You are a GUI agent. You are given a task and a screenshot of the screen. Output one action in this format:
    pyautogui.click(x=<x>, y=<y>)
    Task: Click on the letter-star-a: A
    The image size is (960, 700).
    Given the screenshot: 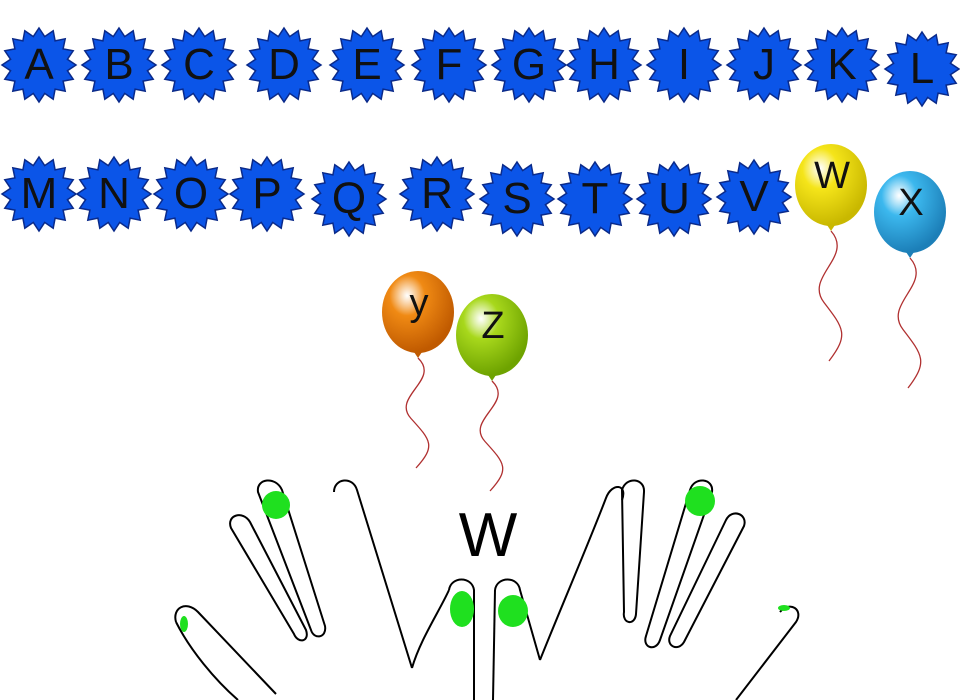 What is the action you would take?
    pyautogui.click(x=39, y=65)
    